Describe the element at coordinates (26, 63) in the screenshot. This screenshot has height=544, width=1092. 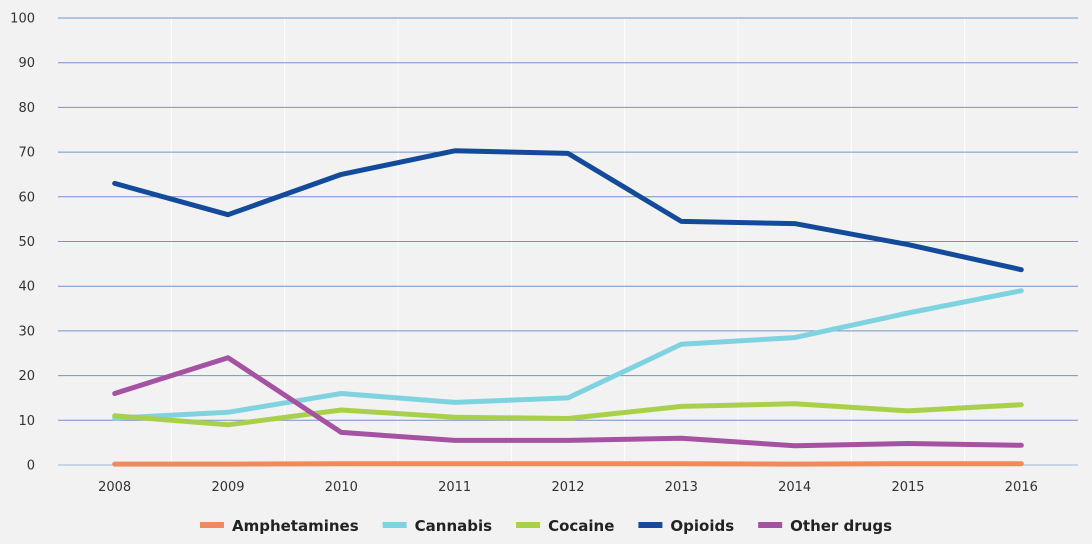
I see `y-tick-label: 90` at that location.